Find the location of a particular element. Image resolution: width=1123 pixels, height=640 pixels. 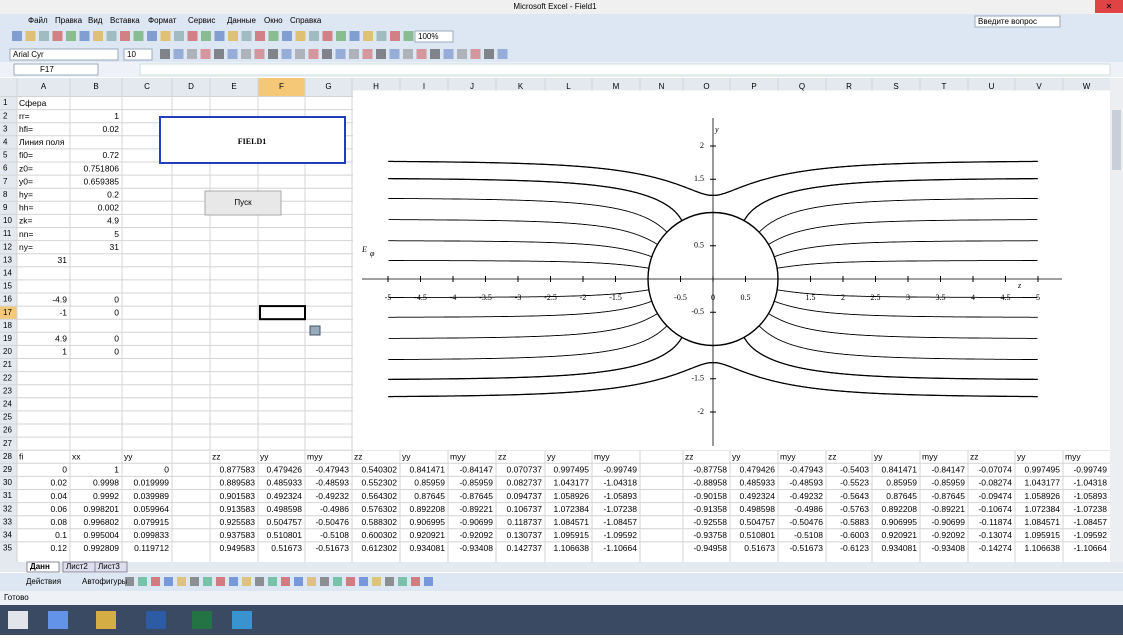

v-thumb is located at coordinates (1116, 140).